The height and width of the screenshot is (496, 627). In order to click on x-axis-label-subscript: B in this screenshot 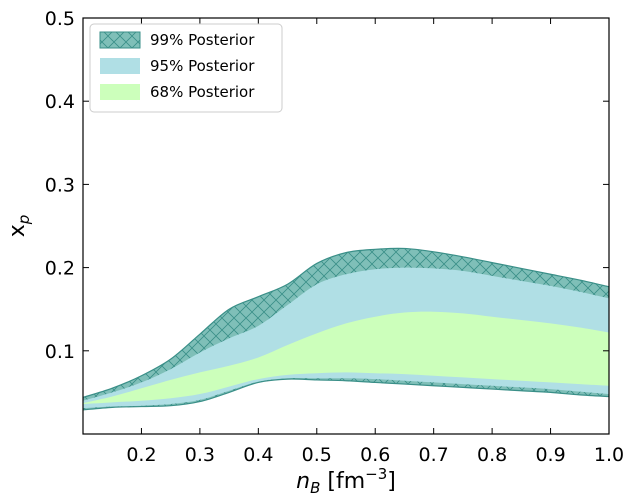, I will do `click(315, 487)`.